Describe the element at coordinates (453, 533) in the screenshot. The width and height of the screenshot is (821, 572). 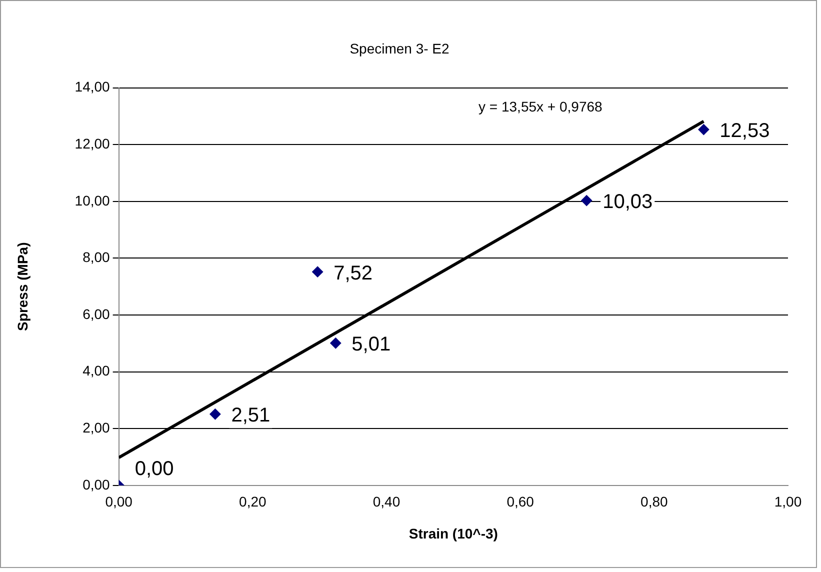
I see `x-axis-title: Strain (10^-3)` at that location.